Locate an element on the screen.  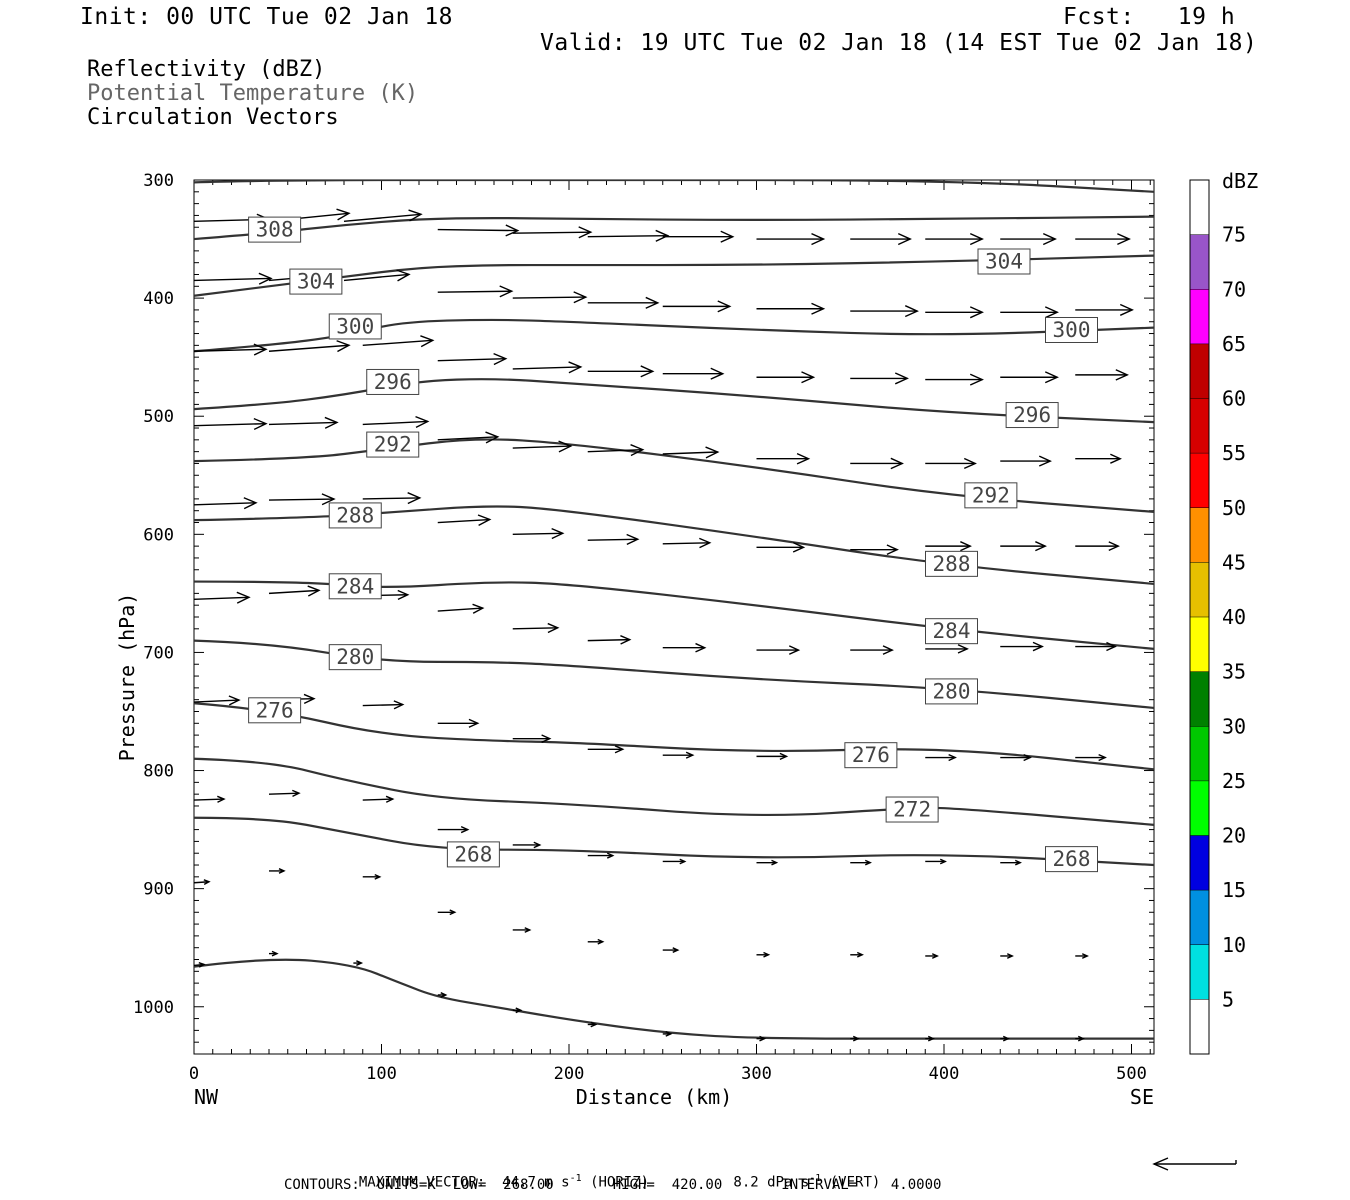
contour-label: 292 is located at coordinates (991, 495).